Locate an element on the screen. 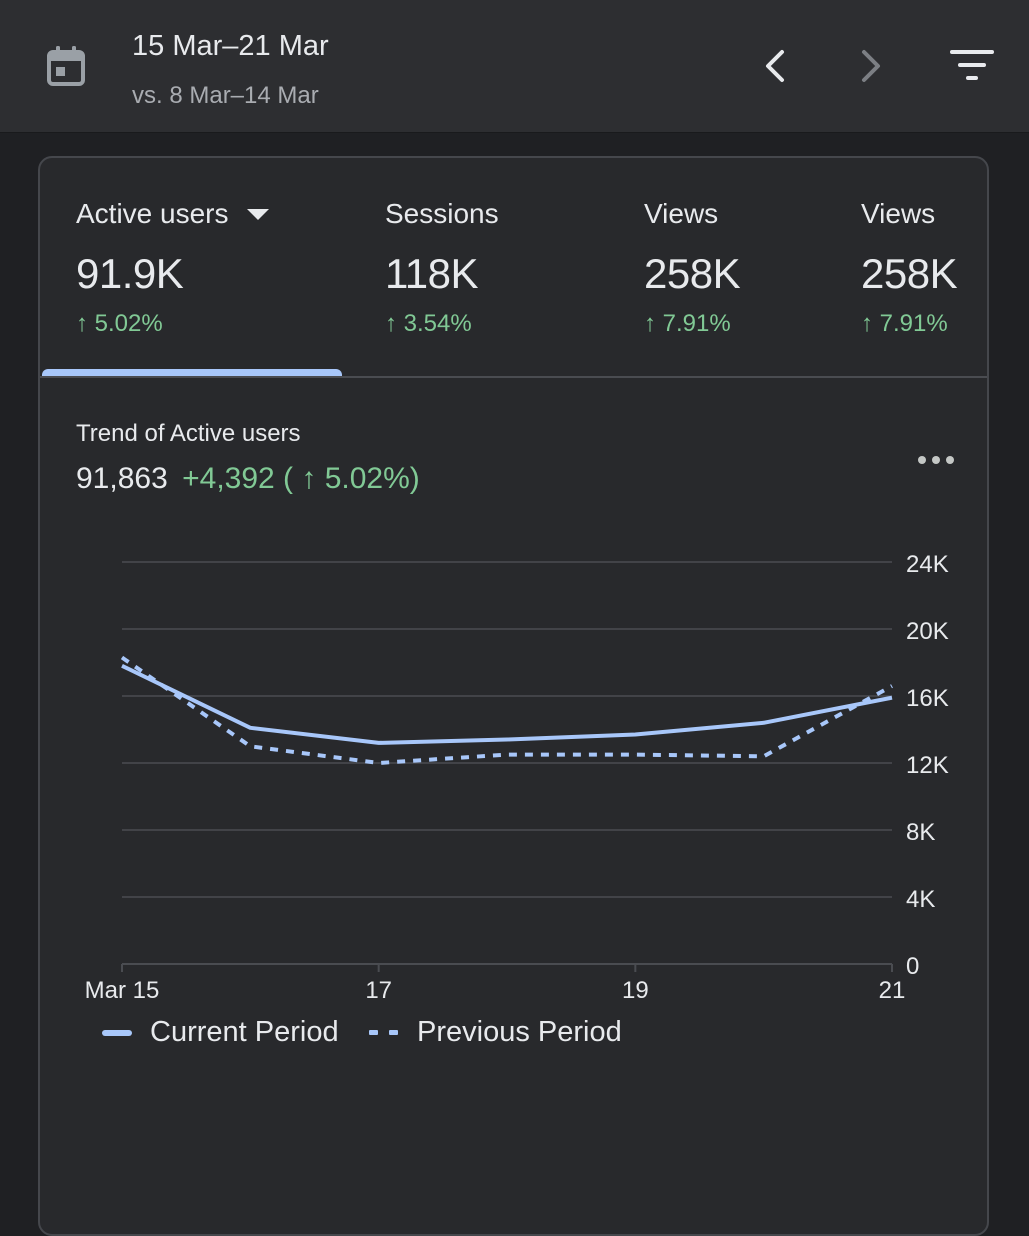  chevron-left-icon is located at coordinates (776, 66).